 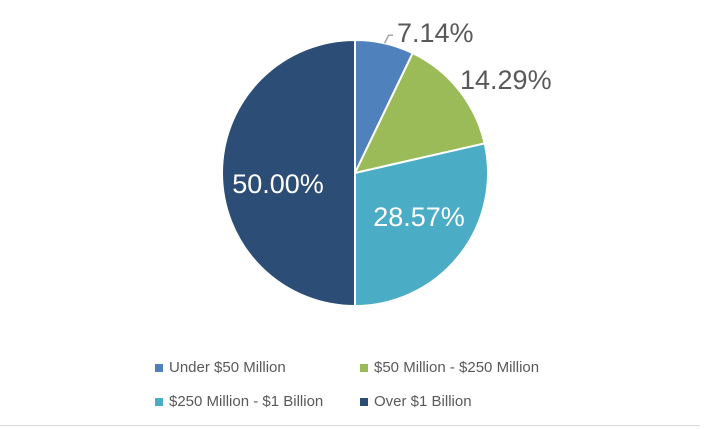 I want to click on leader-lines, so click(x=388, y=39).